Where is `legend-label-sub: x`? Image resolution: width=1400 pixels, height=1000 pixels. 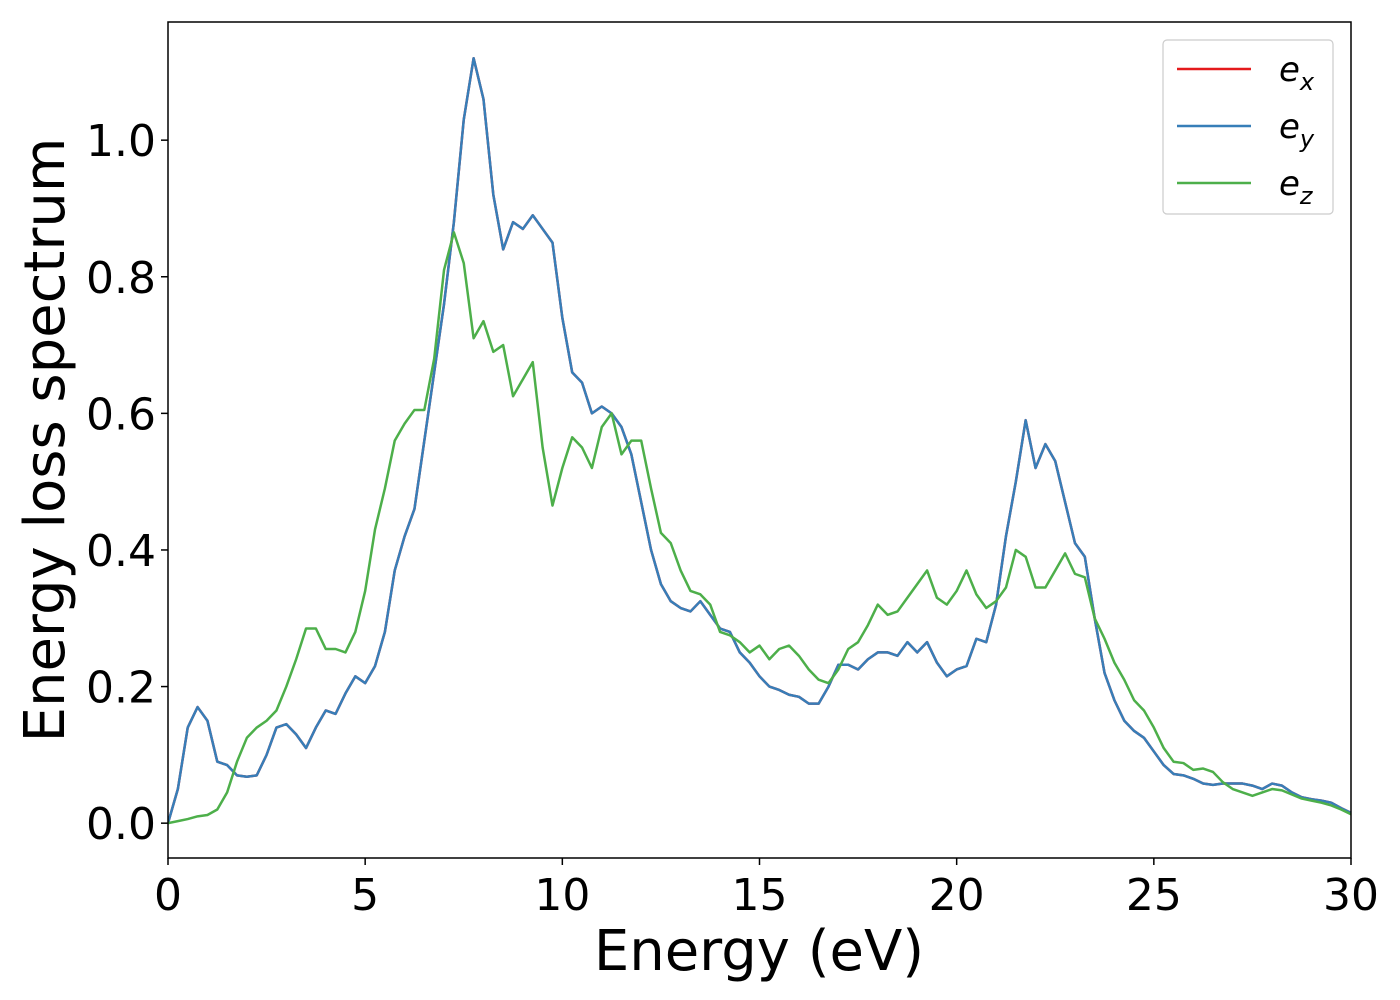
legend-label-sub: x is located at coordinates (1307, 82).